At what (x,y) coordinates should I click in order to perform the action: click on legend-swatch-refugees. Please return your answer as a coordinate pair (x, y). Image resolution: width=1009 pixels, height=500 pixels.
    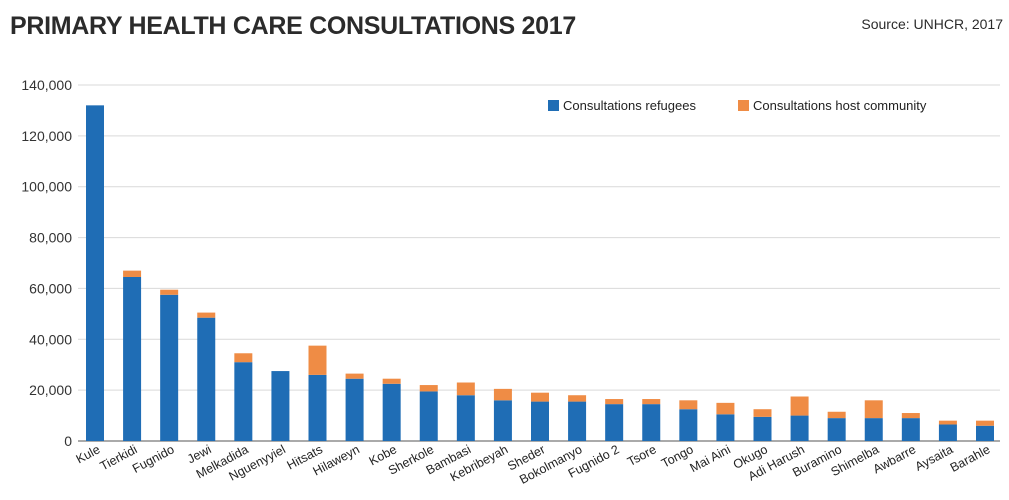
    Looking at the image, I should click on (553, 105).